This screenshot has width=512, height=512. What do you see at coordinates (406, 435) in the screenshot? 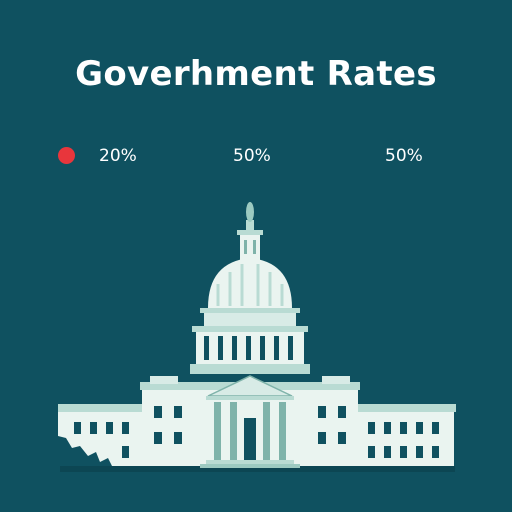
I see `right-wing` at bounding box center [406, 435].